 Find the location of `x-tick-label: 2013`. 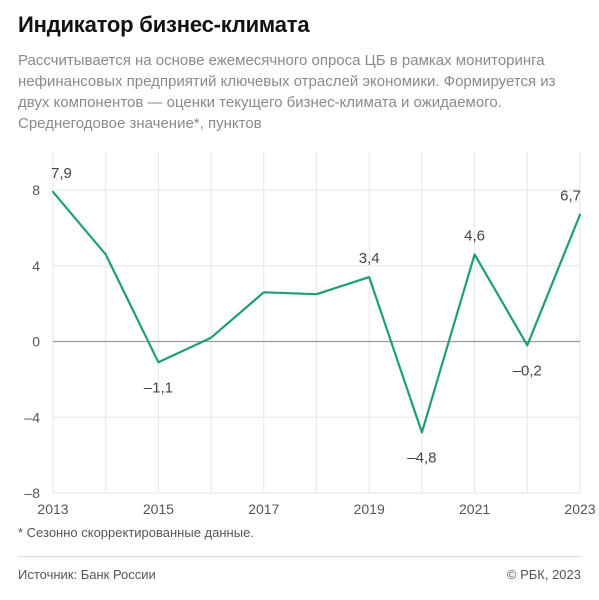

x-tick-label: 2013 is located at coordinates (52, 509).